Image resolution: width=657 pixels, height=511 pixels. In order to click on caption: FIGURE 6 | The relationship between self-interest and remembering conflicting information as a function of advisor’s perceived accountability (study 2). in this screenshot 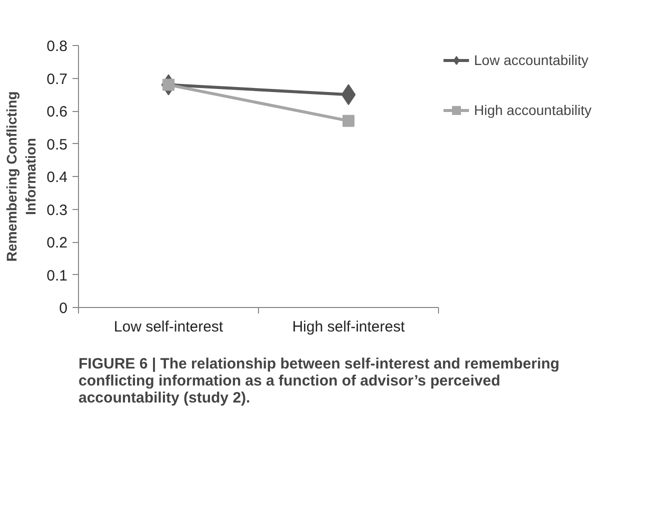, I will do `click(319, 381)`.